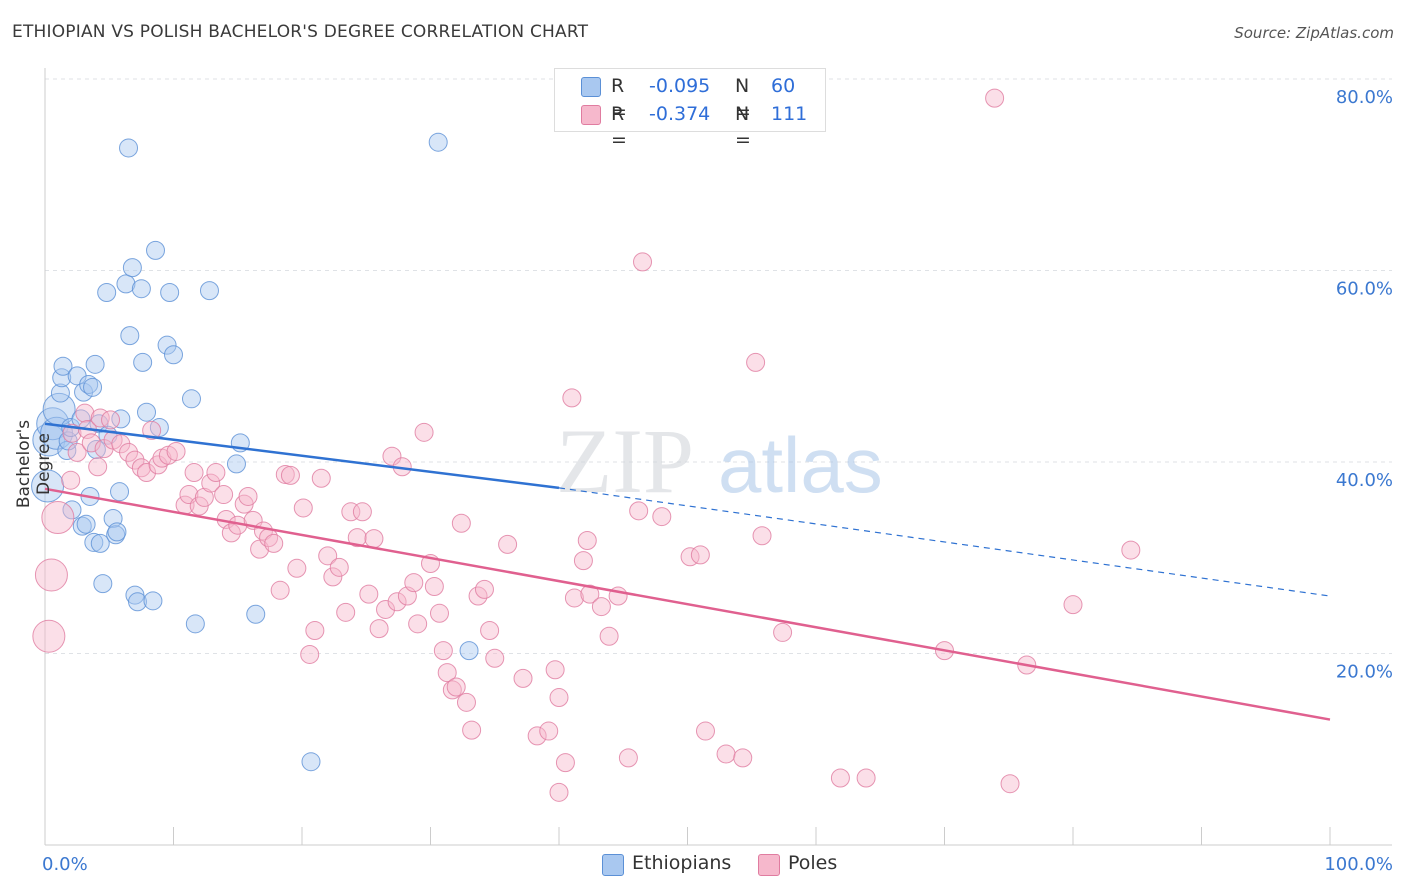 The height and width of the screenshot is (892, 1406). What do you see at coordinates (1364, 672) in the screenshot?
I see `y-tick-label: 20.0%` at bounding box center [1364, 672].